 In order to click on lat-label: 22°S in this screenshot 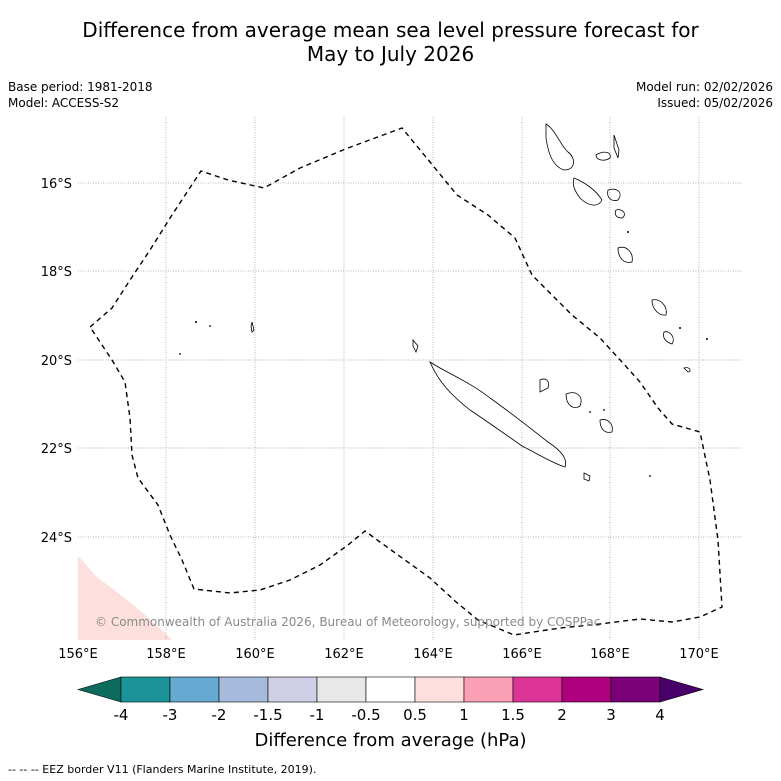, I will do `click(56, 449)`.